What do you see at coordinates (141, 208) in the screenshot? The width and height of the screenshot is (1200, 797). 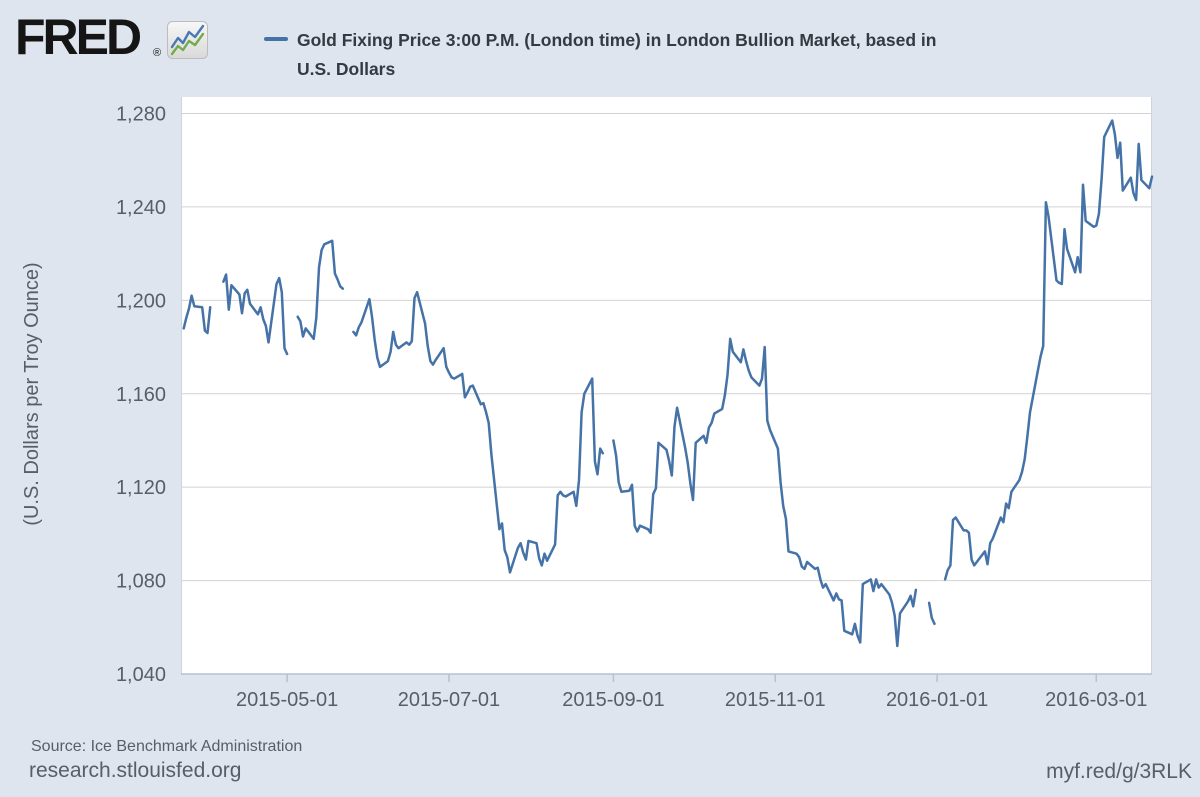 I see `y-tick-label: 1,240` at bounding box center [141, 208].